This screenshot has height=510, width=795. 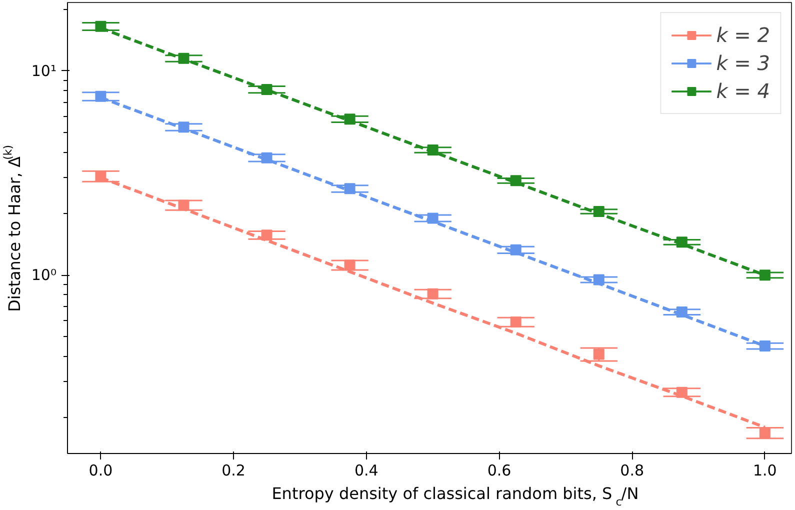 I want to click on x-tick-label: 0.2, so click(x=234, y=471).